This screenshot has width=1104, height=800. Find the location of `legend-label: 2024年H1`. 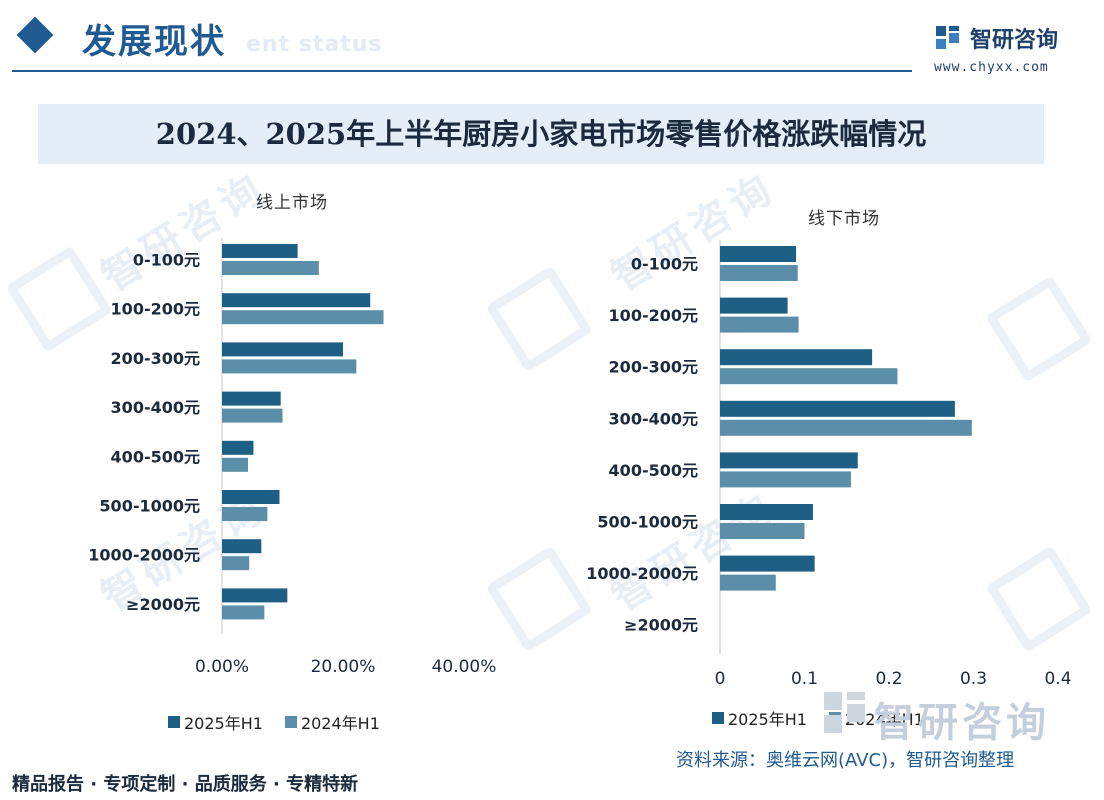

legend-label: 2024年H1 is located at coordinates (340, 723).